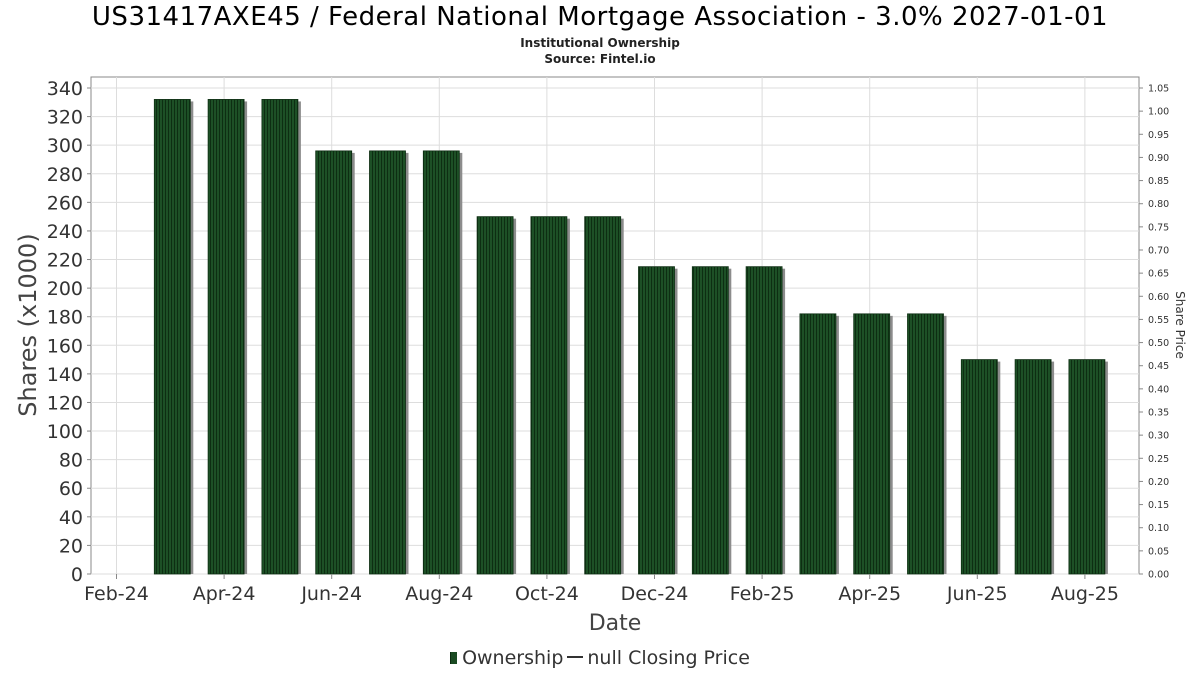  What do you see at coordinates (1158, 343) in the screenshot?
I see `y2-tick-label: 0.50` at bounding box center [1158, 343].